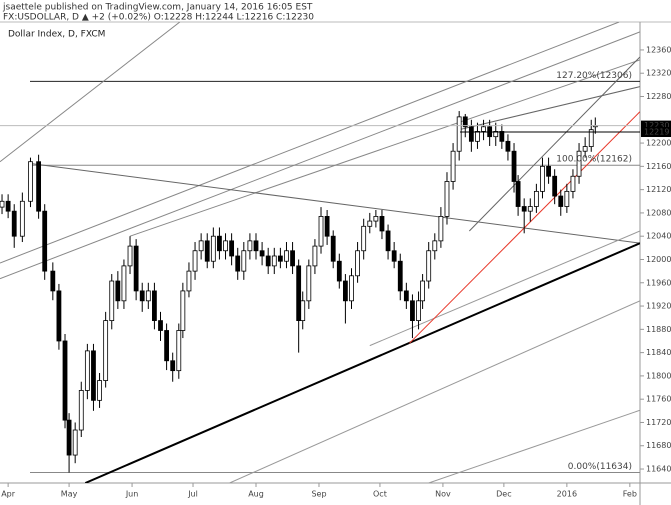 This screenshot has width=671, height=505. I want to click on y-tick-label: 12040, so click(658, 236).